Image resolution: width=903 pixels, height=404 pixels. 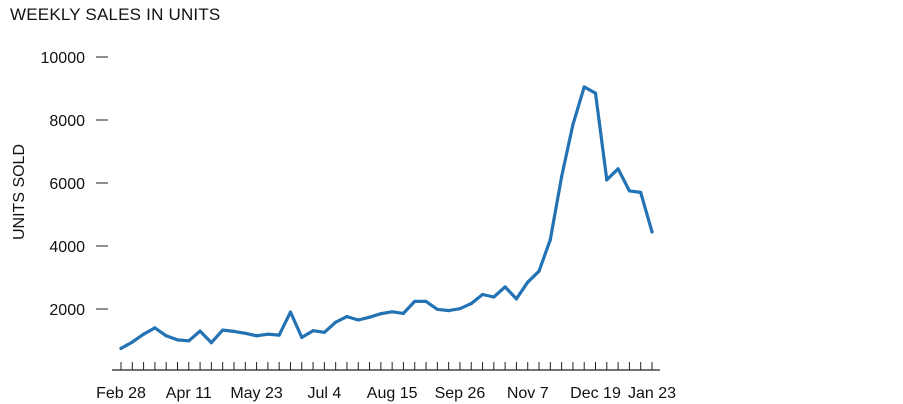 I want to click on x-tick-label: Aug 15, so click(x=392, y=393).